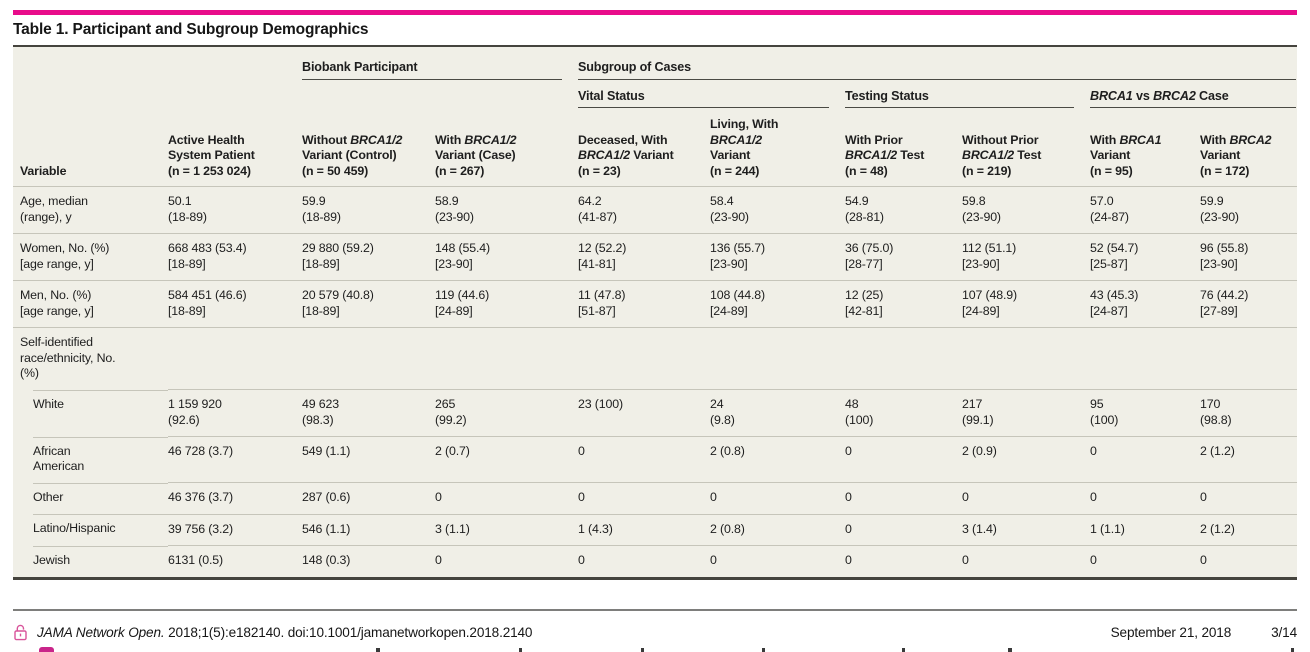  I want to click on group-header-row: Biobank Participant Subgroup of Cases, so click(655, 63).